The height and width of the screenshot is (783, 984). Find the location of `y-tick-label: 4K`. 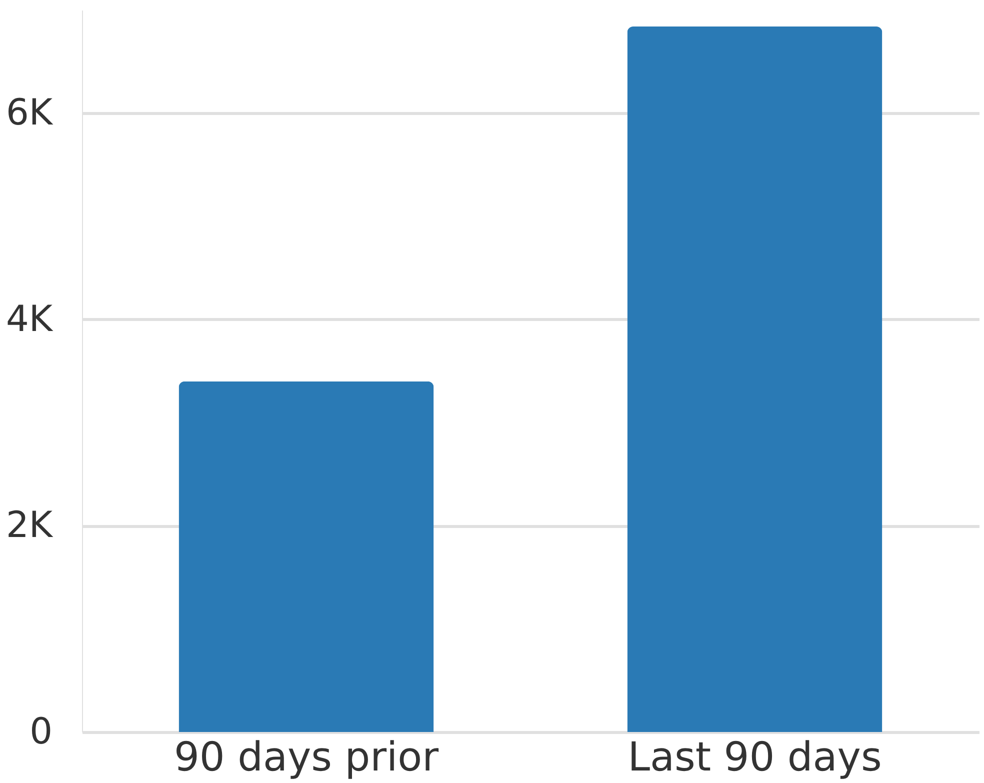

y-tick-label: 4K is located at coordinates (30, 319).